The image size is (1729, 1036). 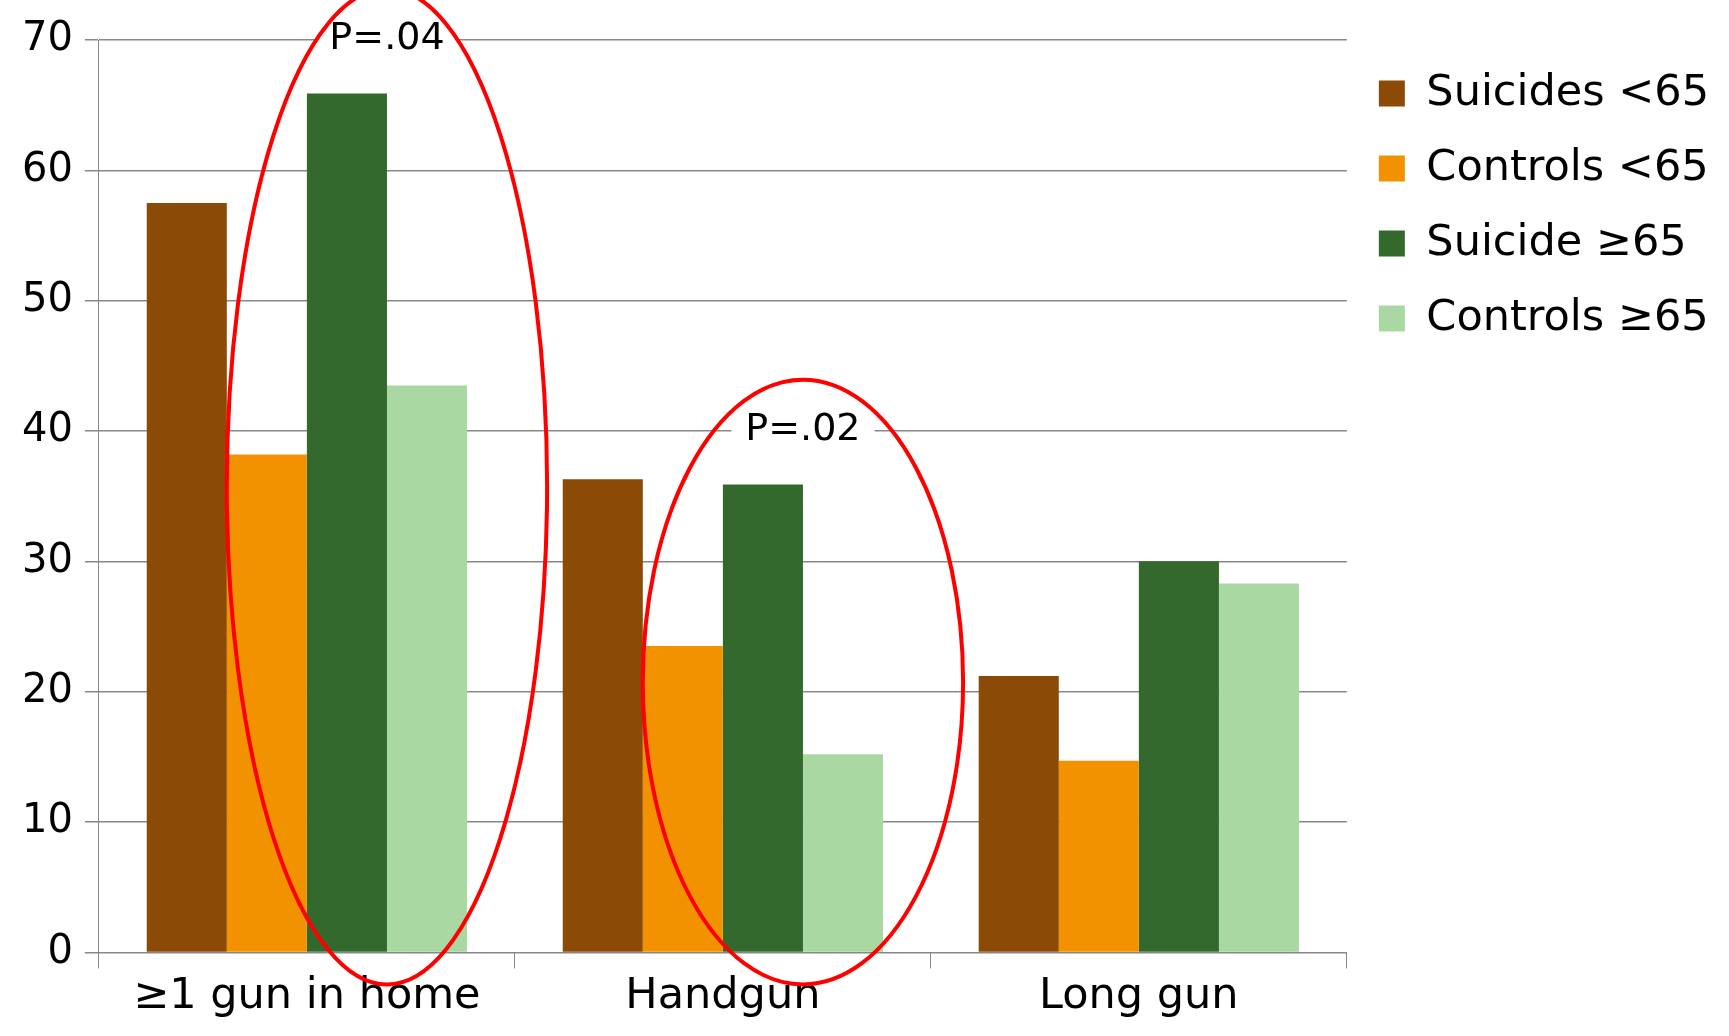 What do you see at coordinates (307, 993) in the screenshot?
I see `x-tick-label: ≥1 gun in home` at bounding box center [307, 993].